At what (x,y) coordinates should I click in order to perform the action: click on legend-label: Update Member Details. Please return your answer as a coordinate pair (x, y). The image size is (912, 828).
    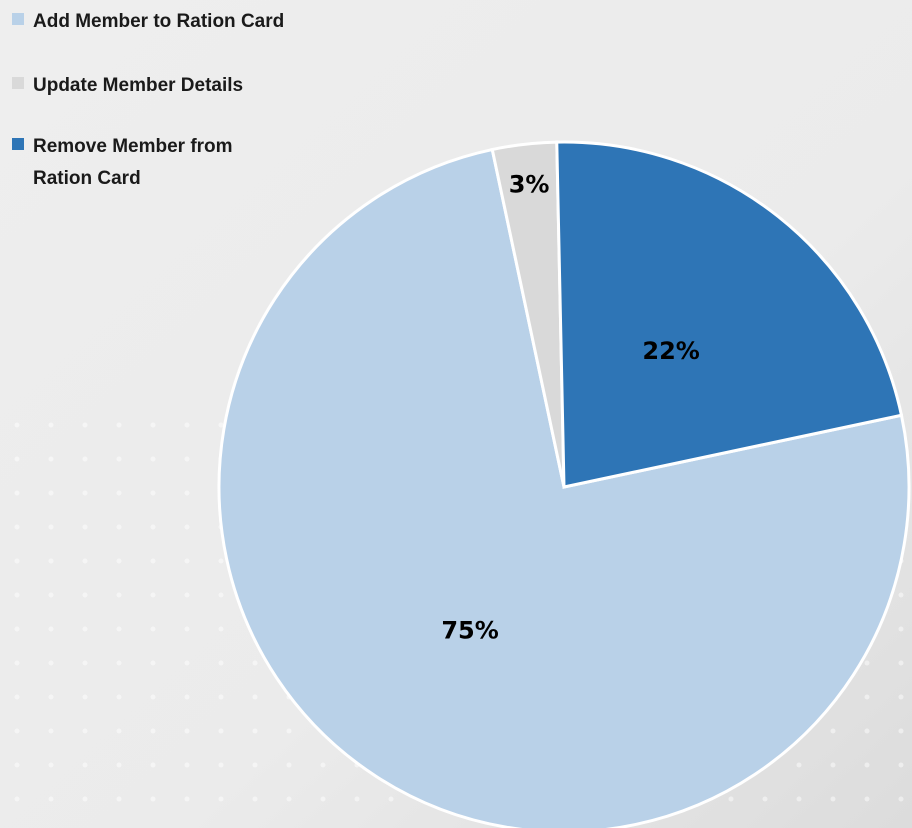
    Looking at the image, I should click on (138, 85).